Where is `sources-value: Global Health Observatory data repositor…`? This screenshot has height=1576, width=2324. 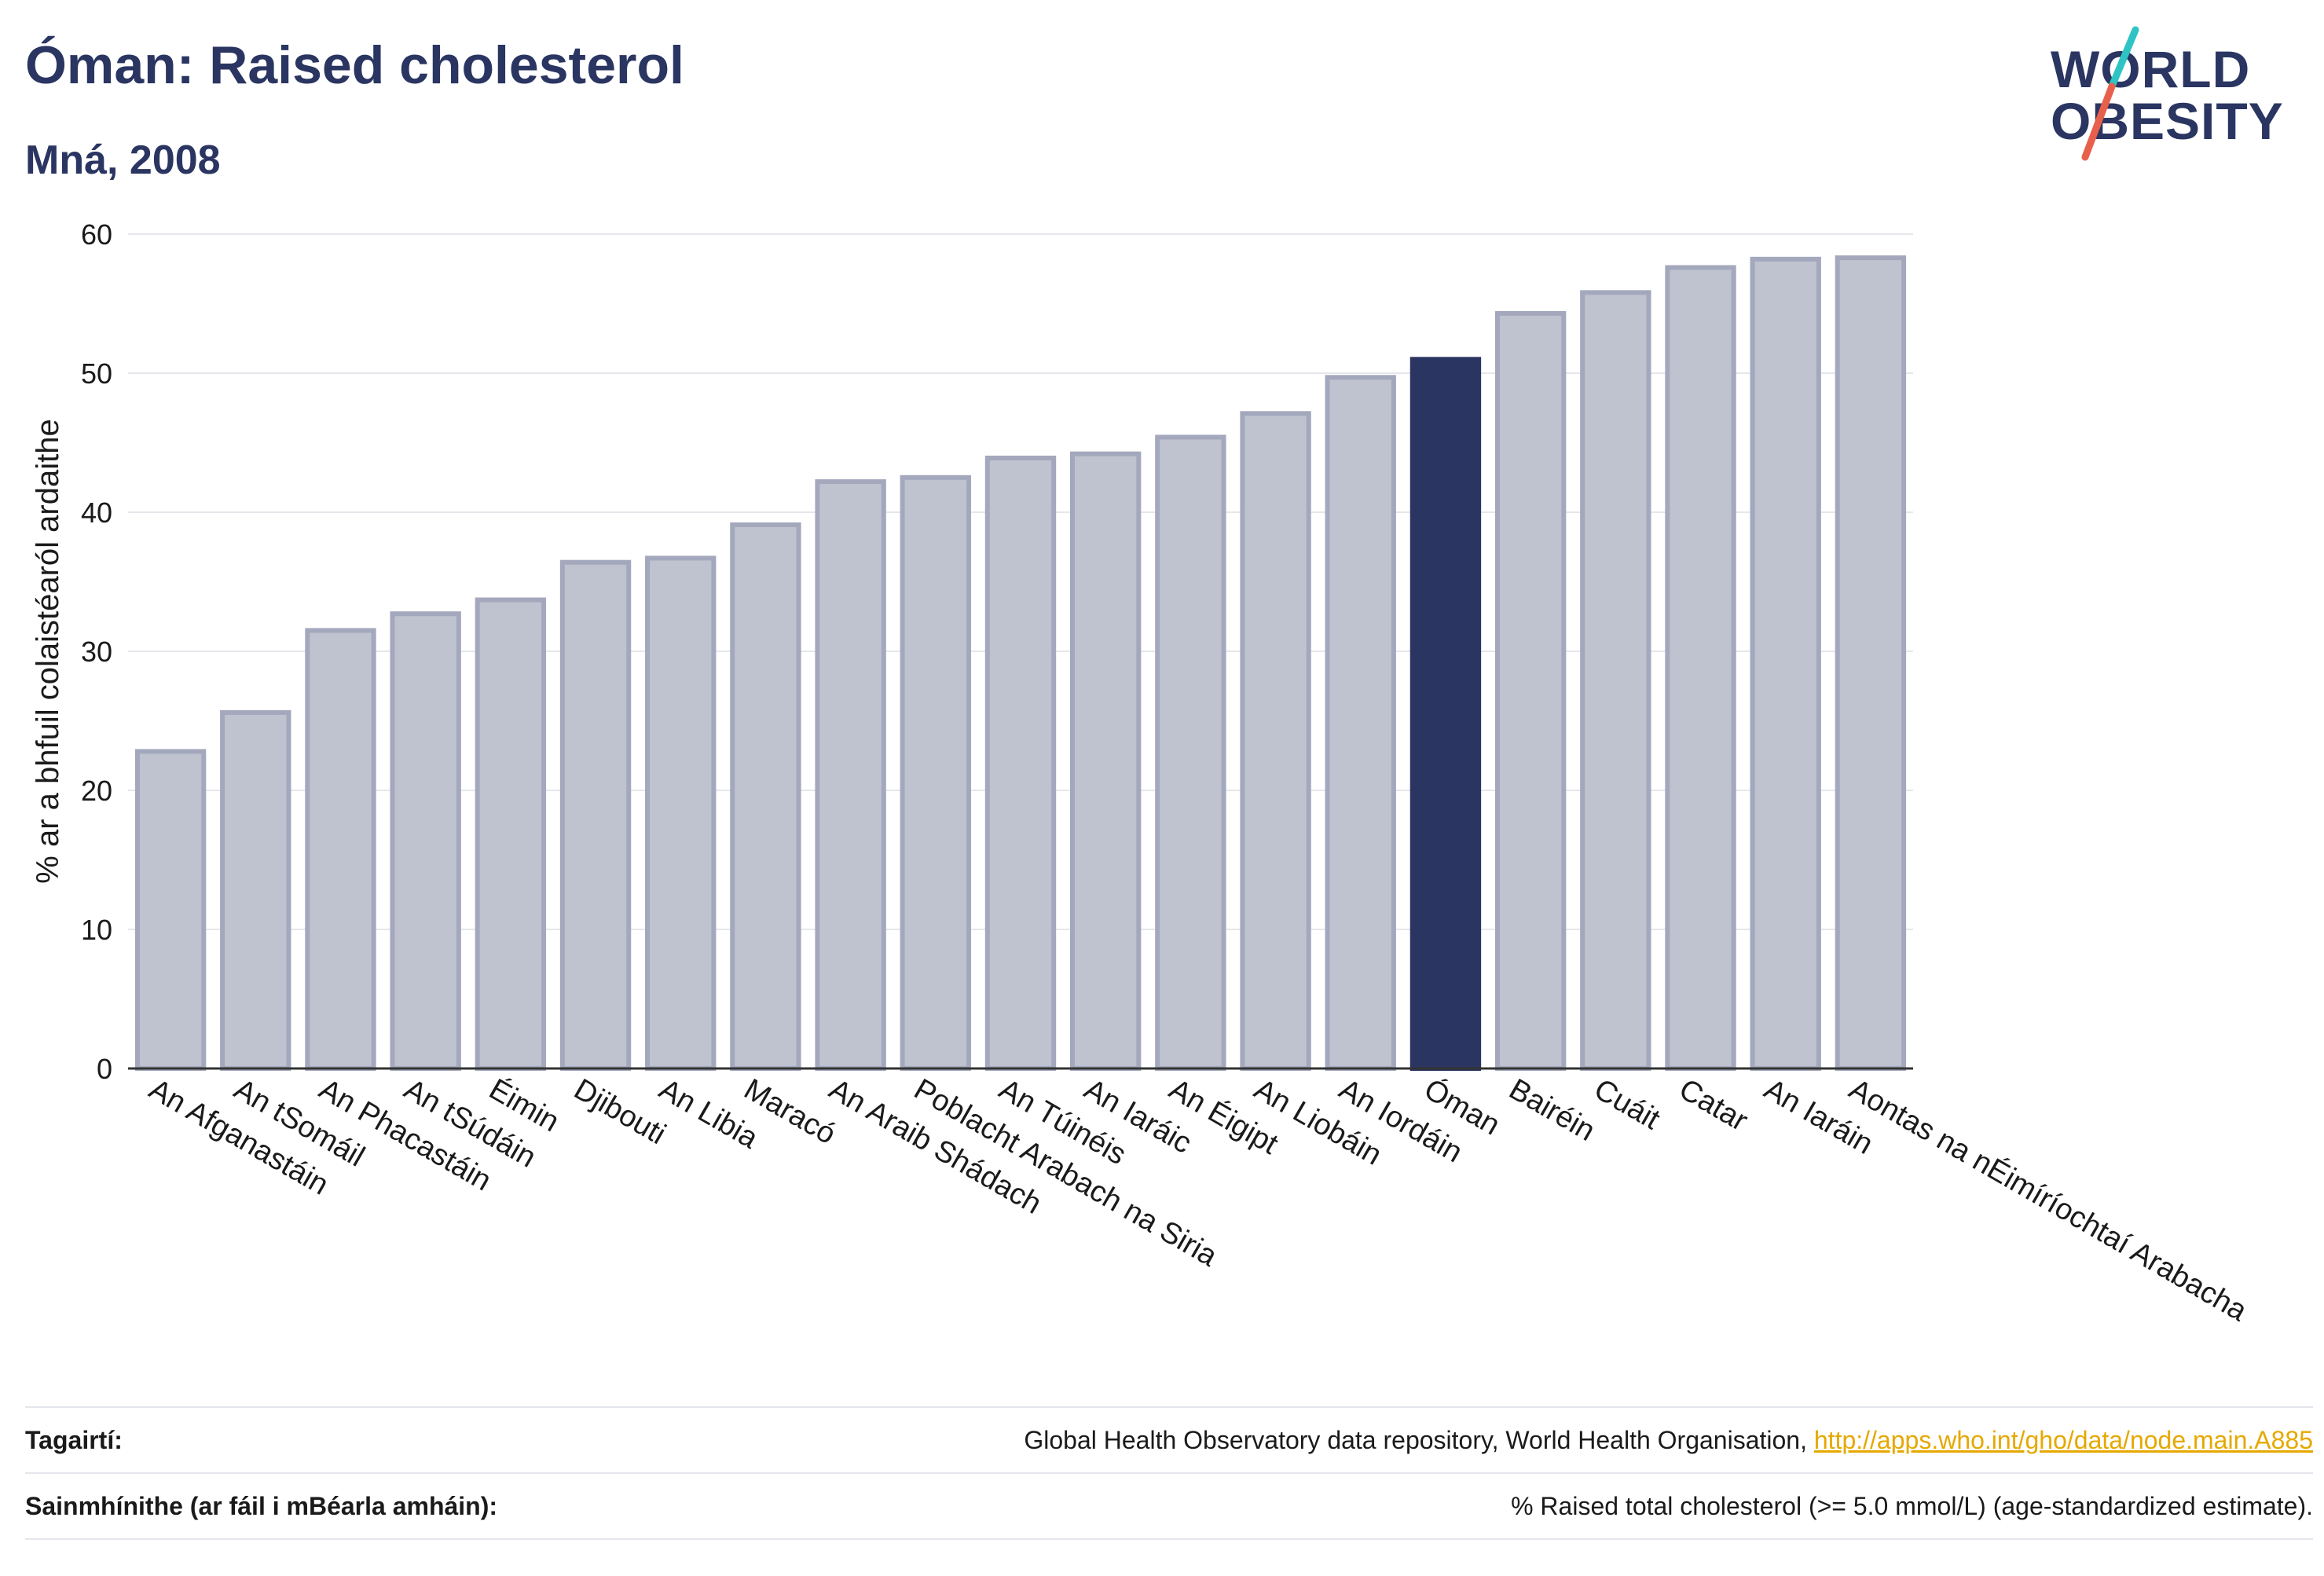 sources-value: Global Health Observatory data repositor… is located at coordinates (1668, 1440).